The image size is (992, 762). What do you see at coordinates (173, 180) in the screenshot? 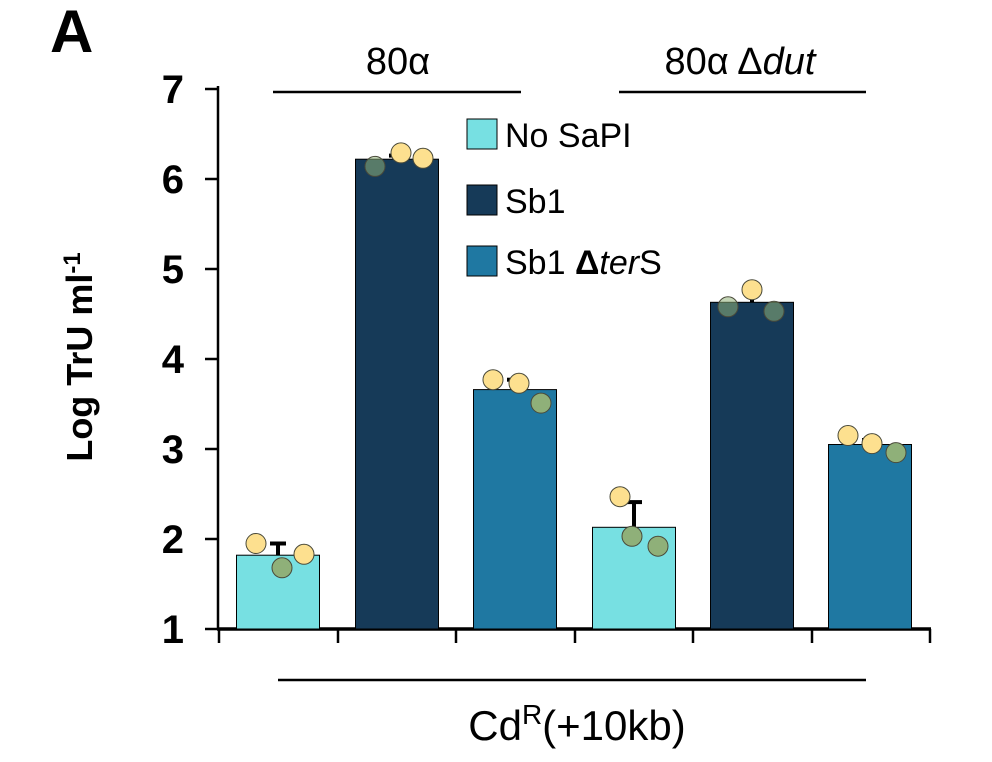
I see `y-tick-label: 6` at bounding box center [173, 180].